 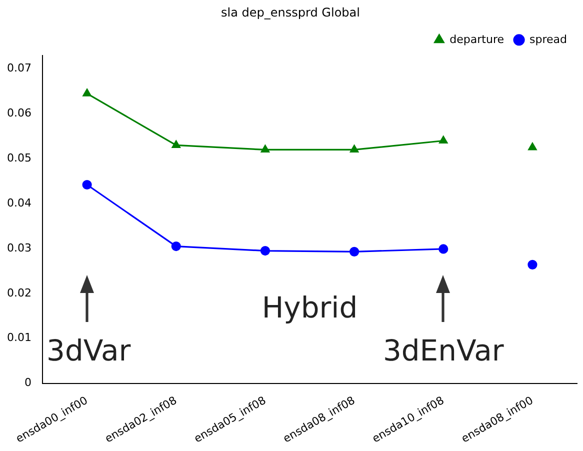 What do you see at coordinates (19, 337) in the screenshot?
I see `y-tick-label: 0.01` at bounding box center [19, 337].